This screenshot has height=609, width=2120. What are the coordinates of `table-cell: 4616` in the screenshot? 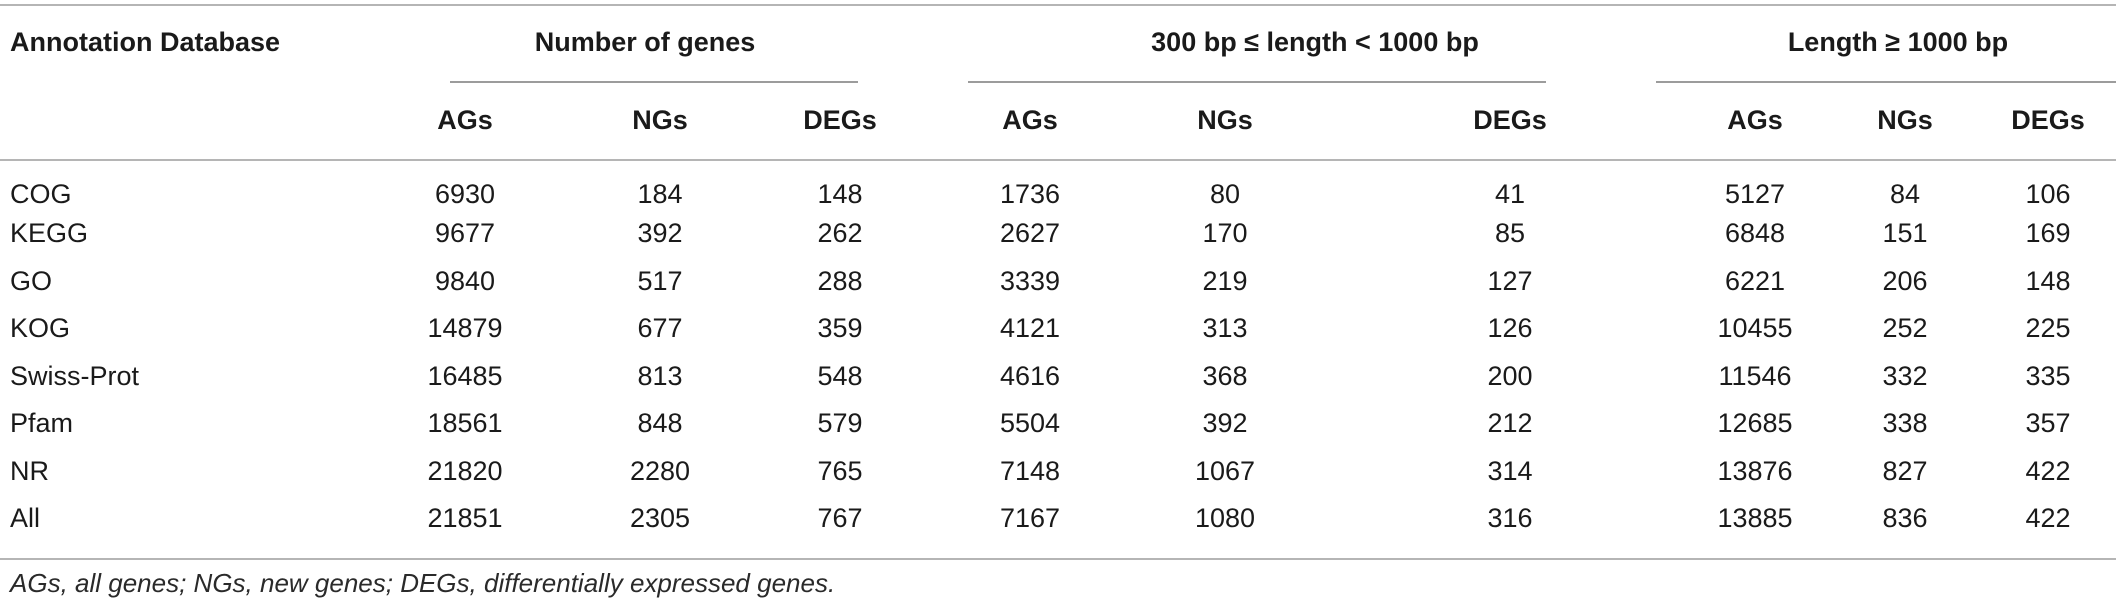 It's located at (1030, 375).